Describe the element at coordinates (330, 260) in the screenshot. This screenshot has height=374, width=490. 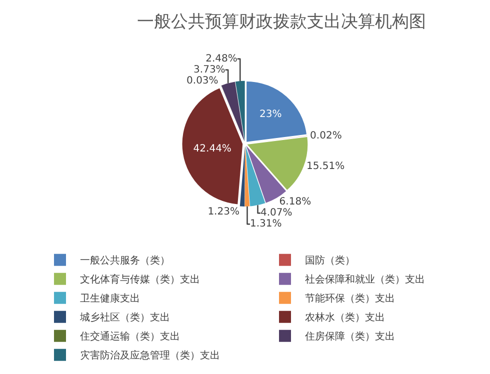
I see `legend-label: 国防（类）` at that location.